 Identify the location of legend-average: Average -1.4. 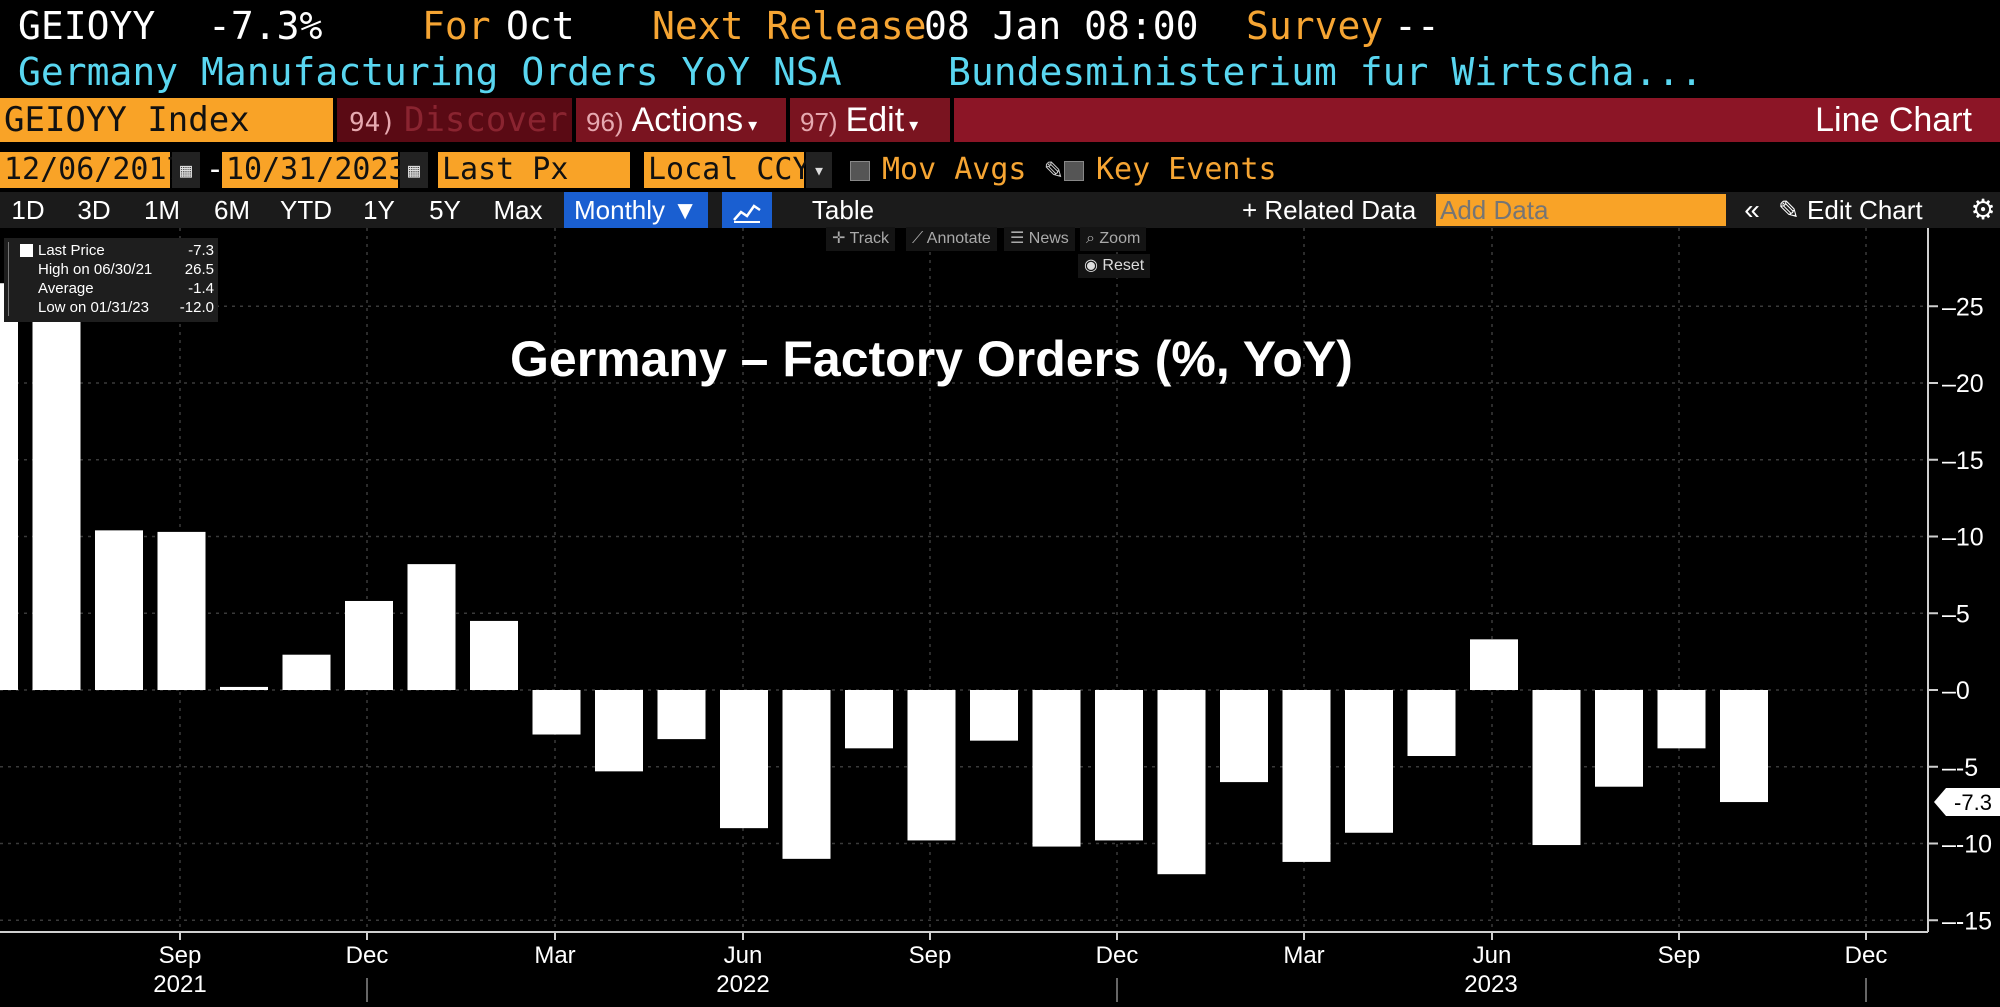
(126, 289).